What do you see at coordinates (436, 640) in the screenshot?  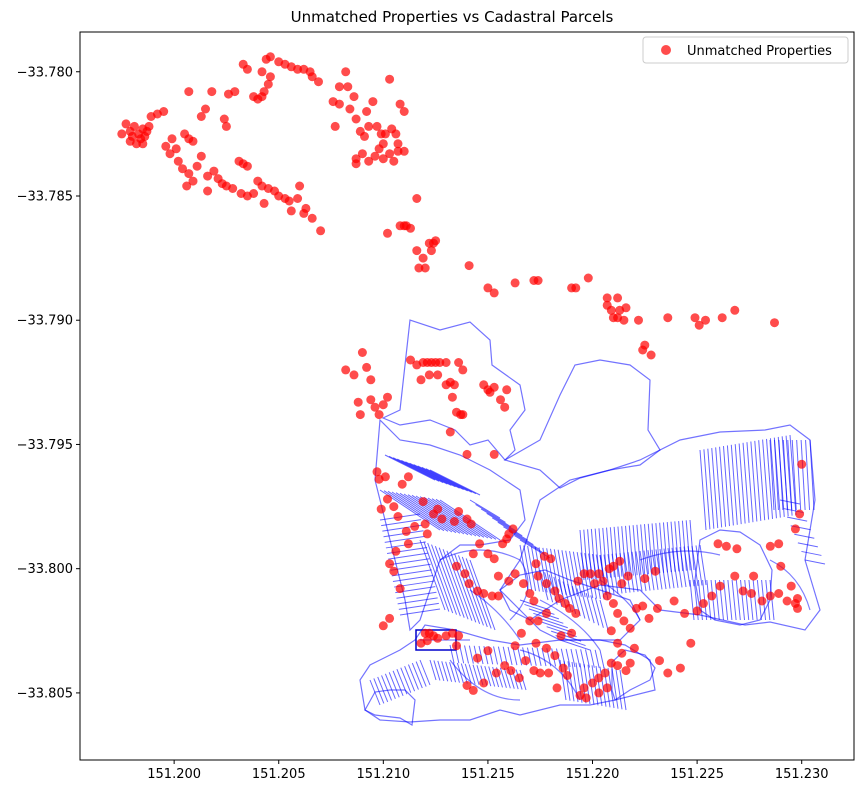 I see `parcel-block` at bounding box center [436, 640].